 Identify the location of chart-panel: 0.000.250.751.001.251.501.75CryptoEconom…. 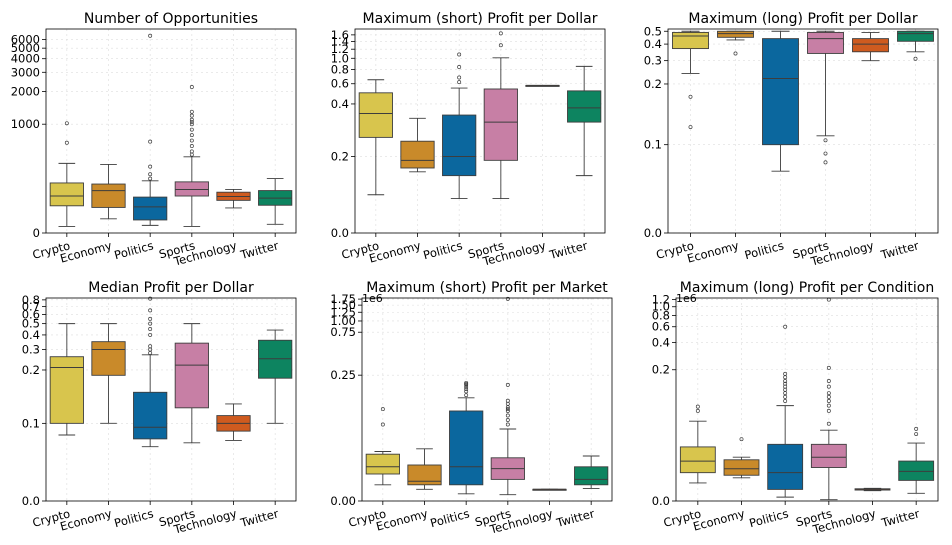
(471, 408).